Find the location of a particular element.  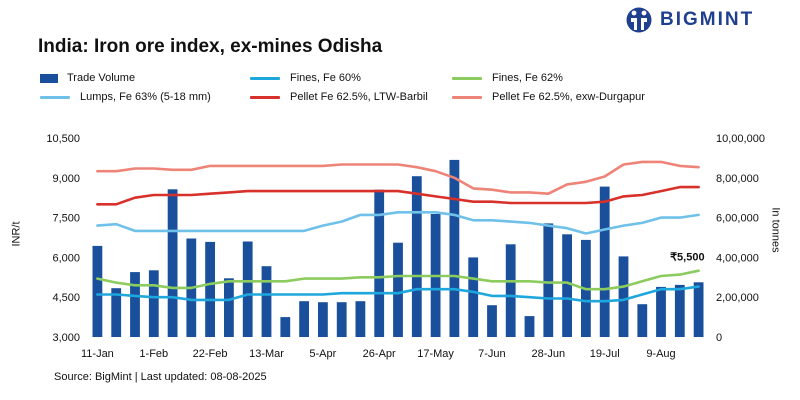

legend-item-fines-60: Fines, Fe 60% is located at coordinates (305, 78).